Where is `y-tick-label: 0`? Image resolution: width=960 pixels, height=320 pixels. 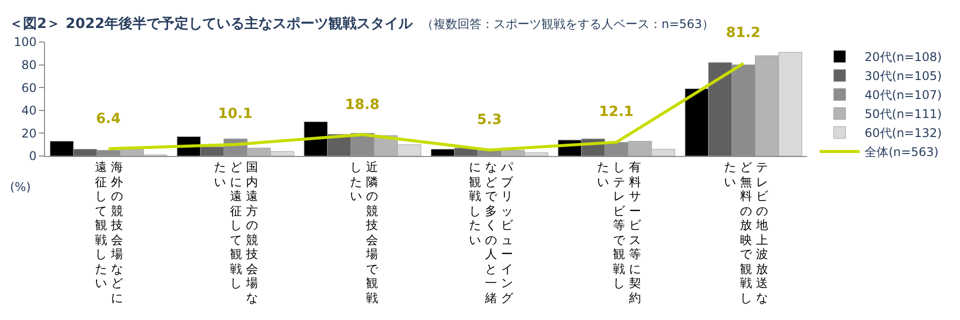
y-tick-label: 0 is located at coordinates (32, 156).